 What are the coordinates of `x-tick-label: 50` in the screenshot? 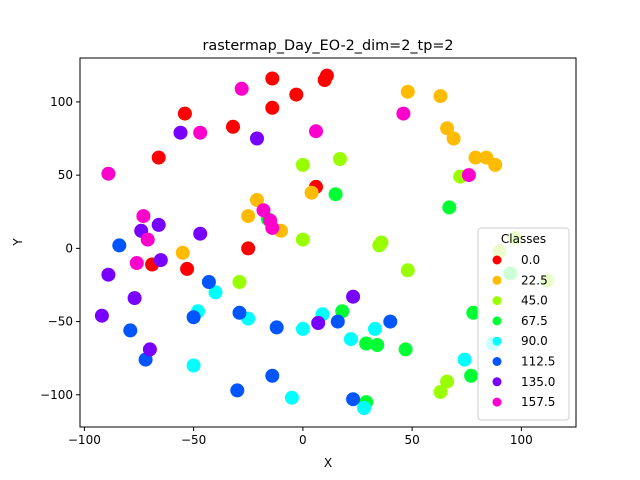 It's located at (411, 440).